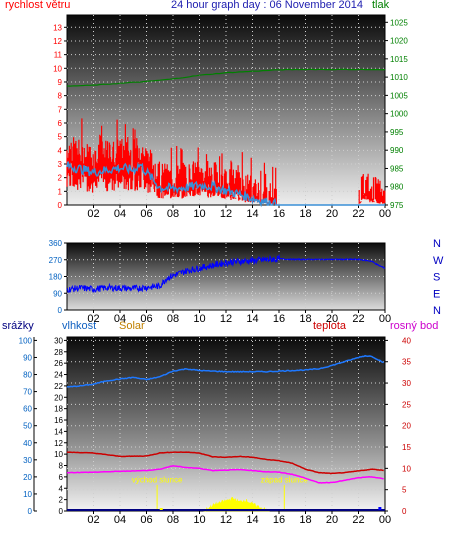 The height and width of the screenshot is (555, 456). What do you see at coordinates (60, 82) in the screenshot?
I see `wind-tick-label: 9` at bounding box center [60, 82].